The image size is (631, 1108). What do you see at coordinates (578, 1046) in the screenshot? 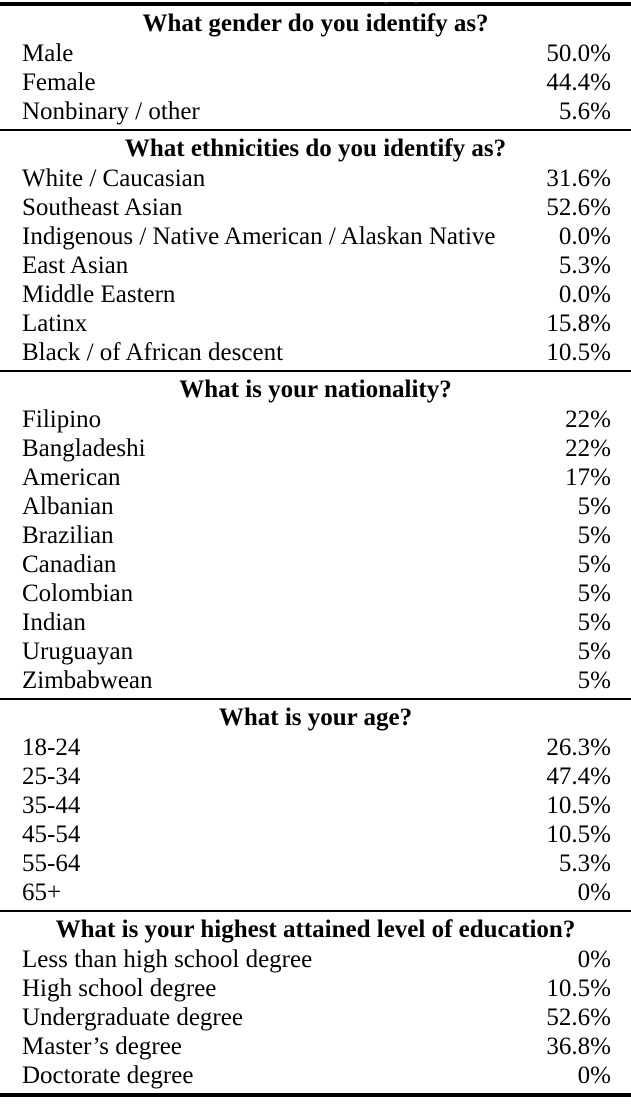
I see `row-value: 36.8%` at bounding box center [578, 1046].